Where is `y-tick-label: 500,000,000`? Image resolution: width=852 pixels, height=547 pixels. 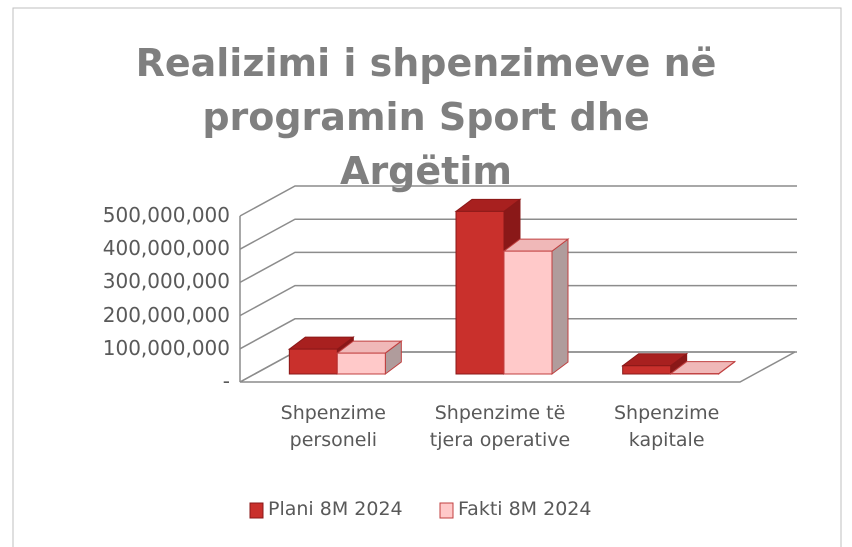
y-tick-label: 500,000,000 is located at coordinates (166, 215).